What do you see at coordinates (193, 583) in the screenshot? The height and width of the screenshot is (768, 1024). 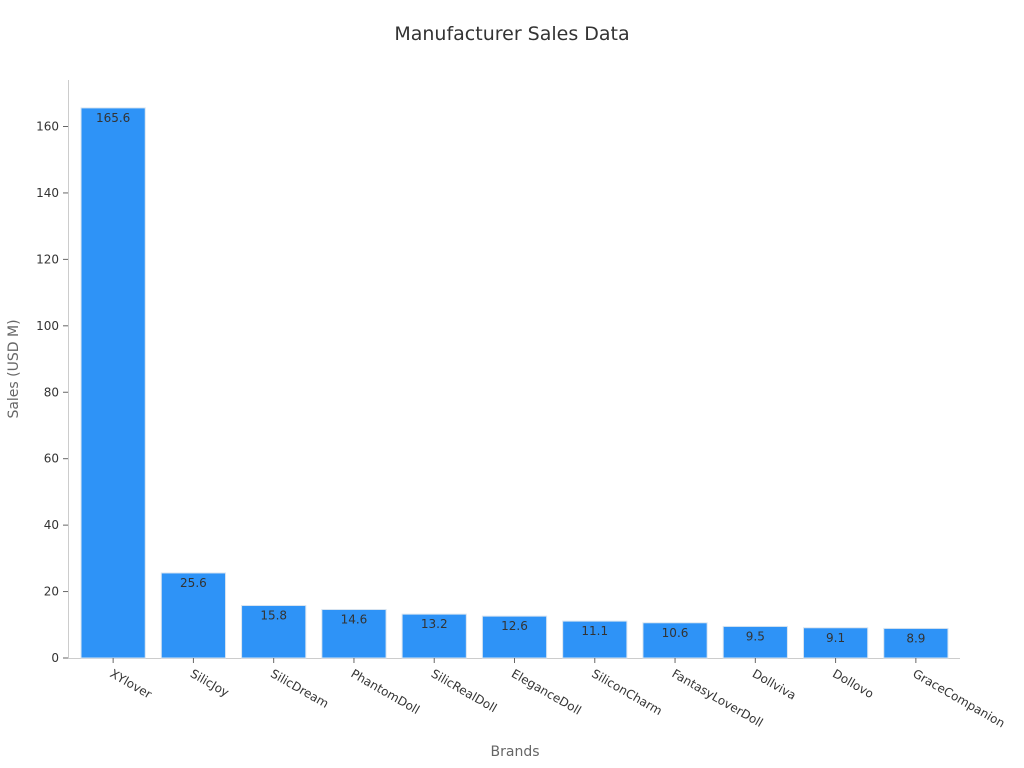 I see `bar-value-label: 25.6` at bounding box center [193, 583].